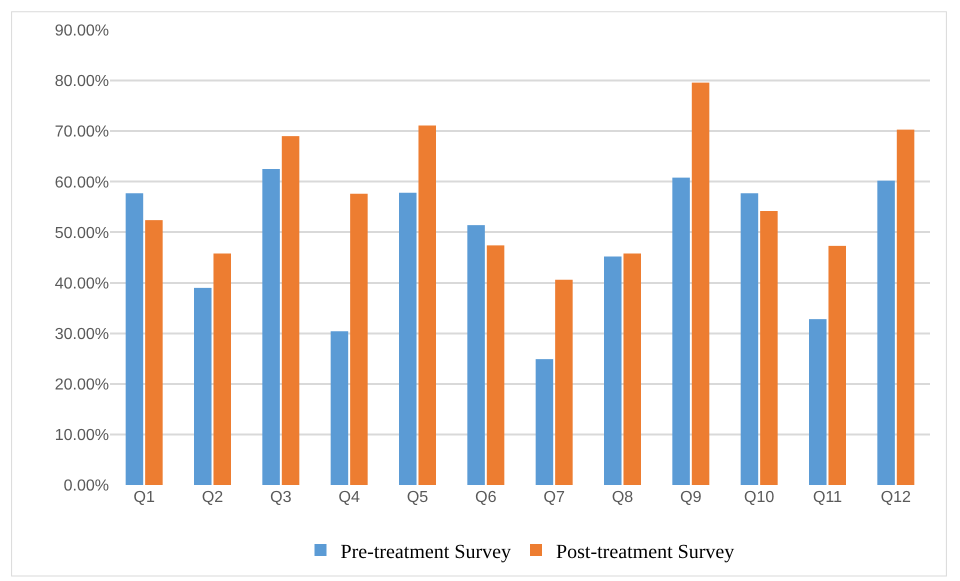  I want to click on x-tick-label: Q11, so click(827, 497).